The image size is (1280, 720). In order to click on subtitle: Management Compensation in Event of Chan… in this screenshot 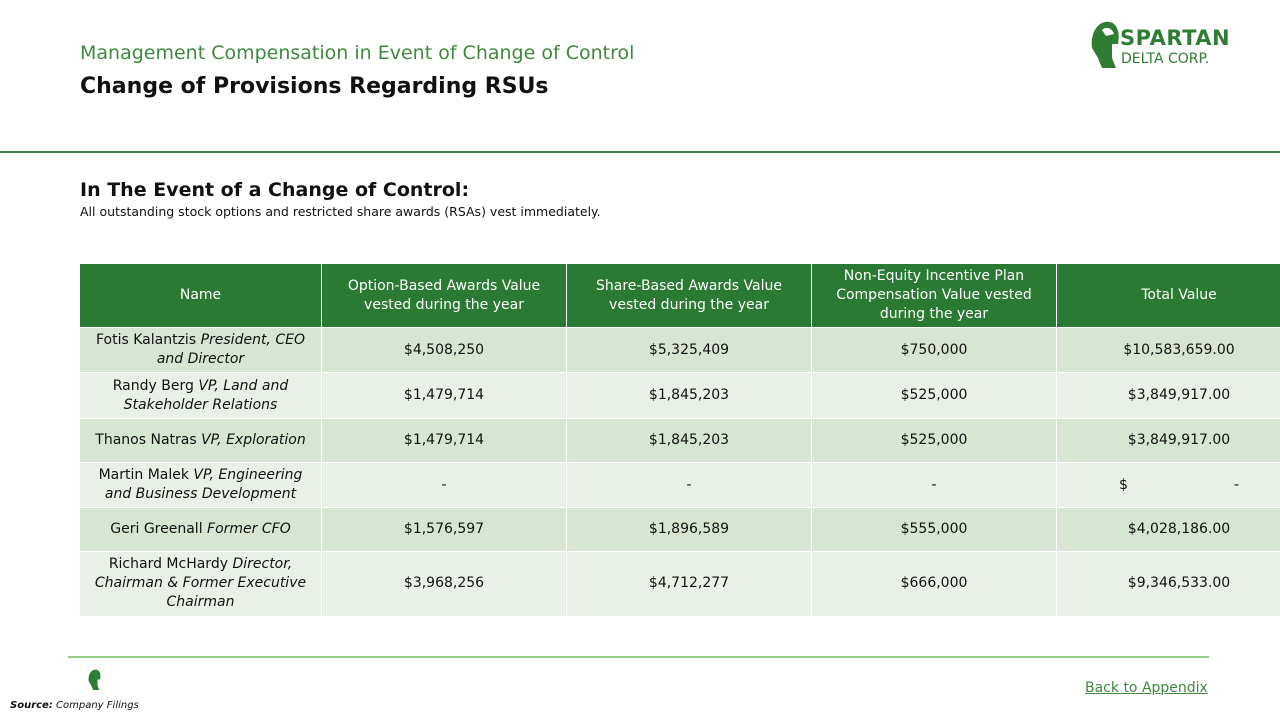, I will do `click(357, 53)`.